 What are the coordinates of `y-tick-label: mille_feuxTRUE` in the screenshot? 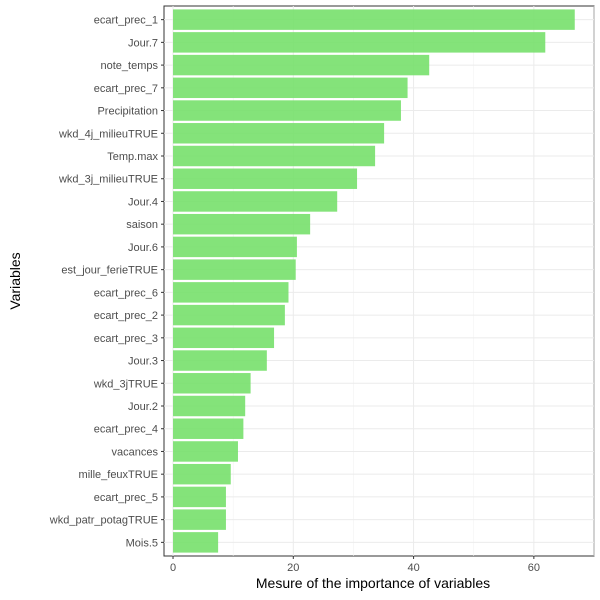 It's located at (118, 475).